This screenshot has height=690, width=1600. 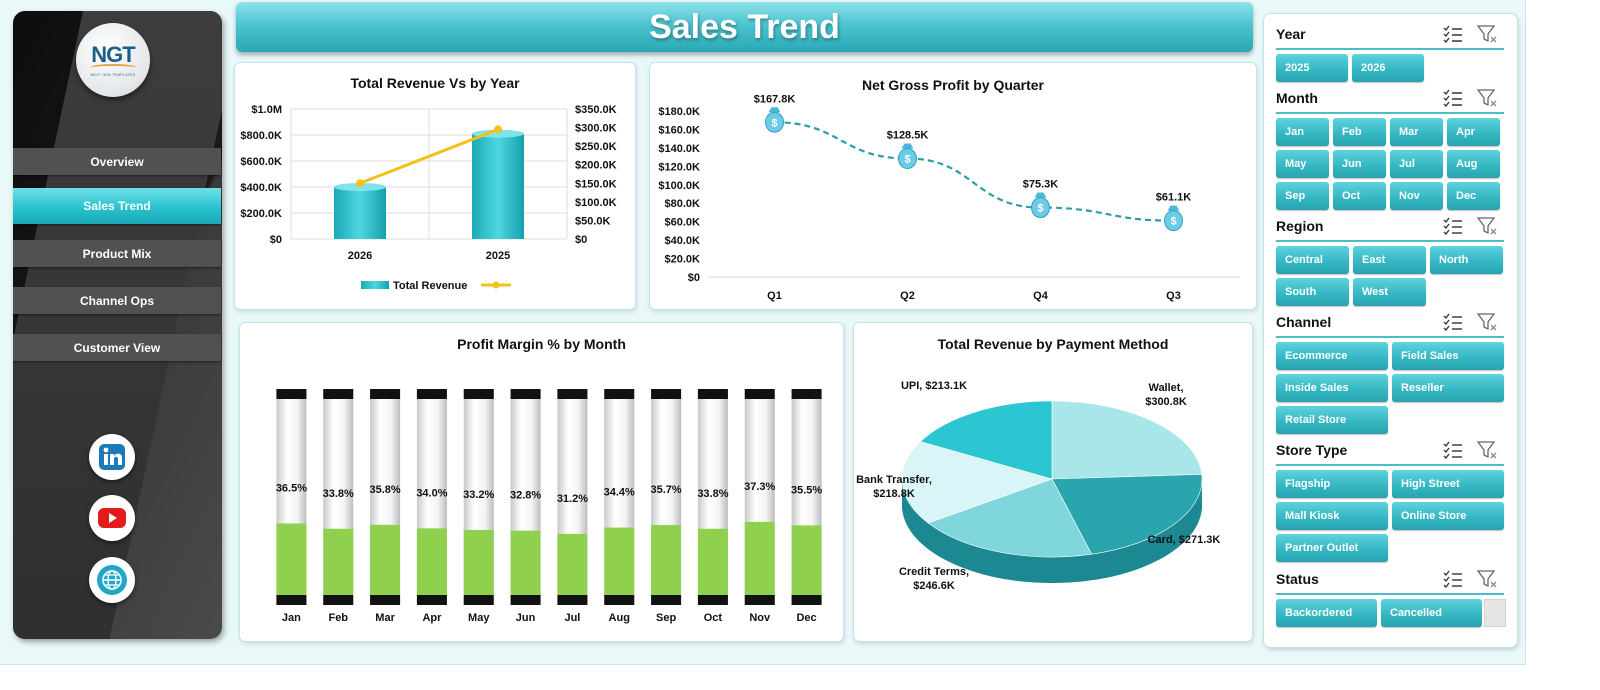 I want to click on pie-label: Credit Terms,, so click(x=934, y=572).